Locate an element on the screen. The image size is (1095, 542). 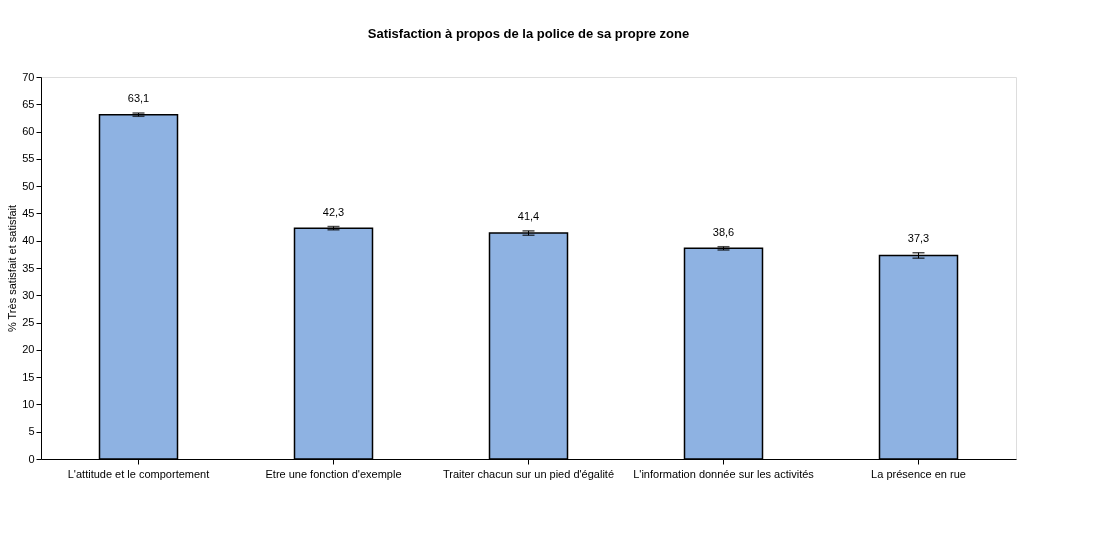
data-label: 38,6 is located at coordinates (723, 231).